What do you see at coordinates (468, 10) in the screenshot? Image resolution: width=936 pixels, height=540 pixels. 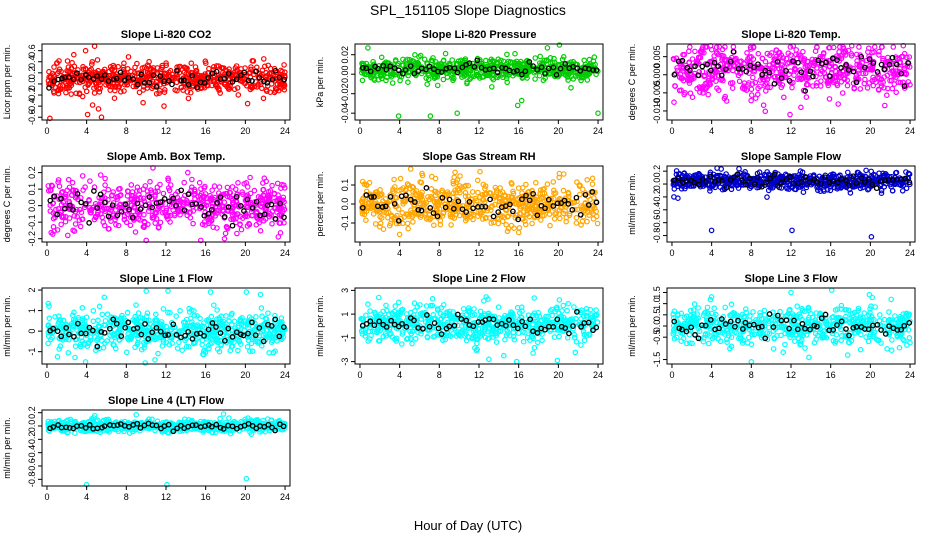 I see `figure-title: SPL_151105 Slope Diagnostics` at bounding box center [468, 10].